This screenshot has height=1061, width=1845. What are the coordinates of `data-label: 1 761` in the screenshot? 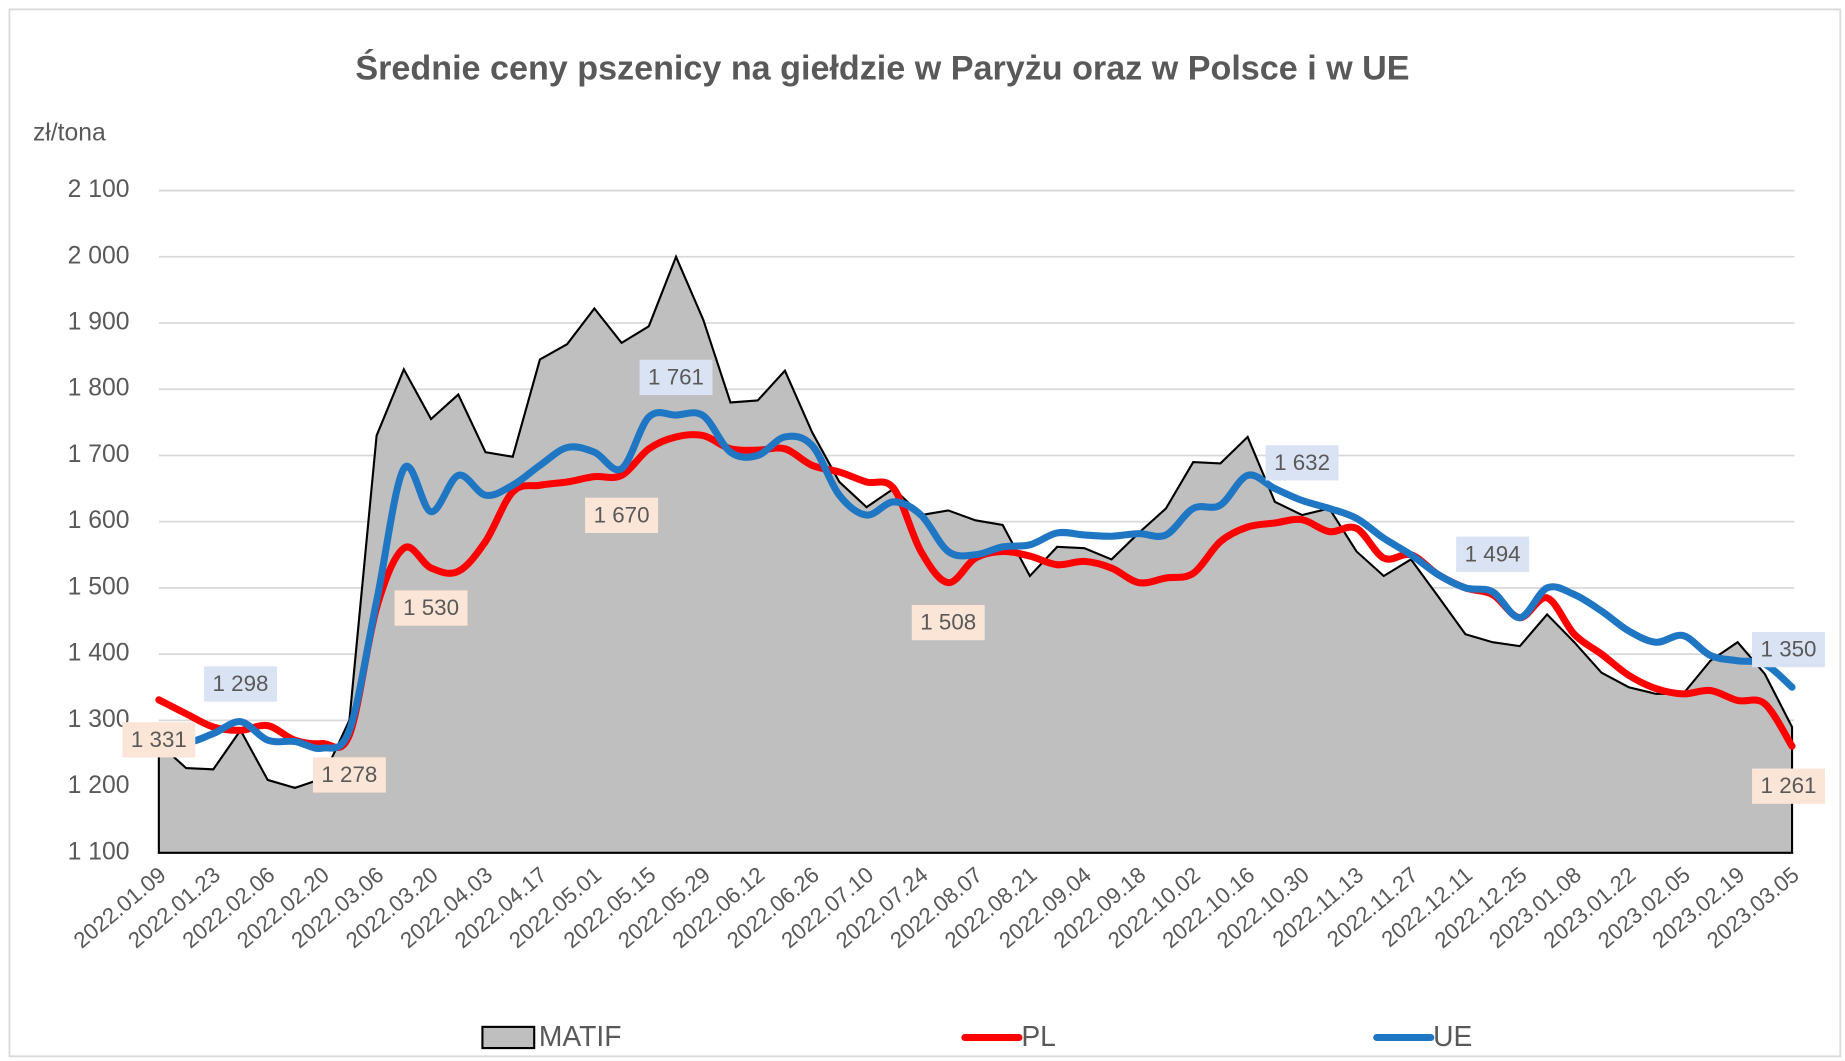 It's located at (676, 377).